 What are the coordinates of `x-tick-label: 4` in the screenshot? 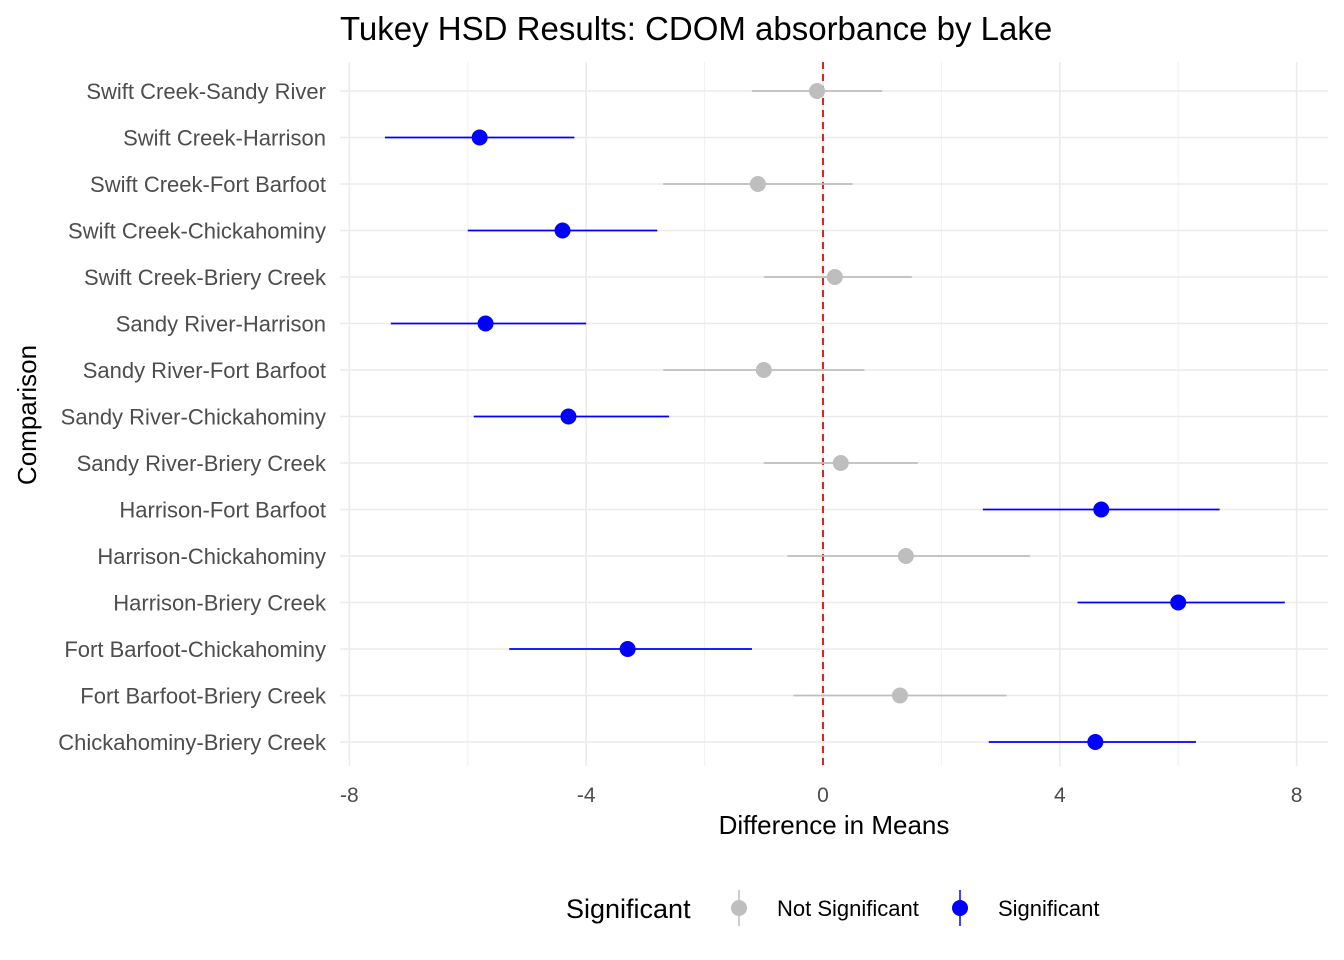 It's located at (1060, 795).